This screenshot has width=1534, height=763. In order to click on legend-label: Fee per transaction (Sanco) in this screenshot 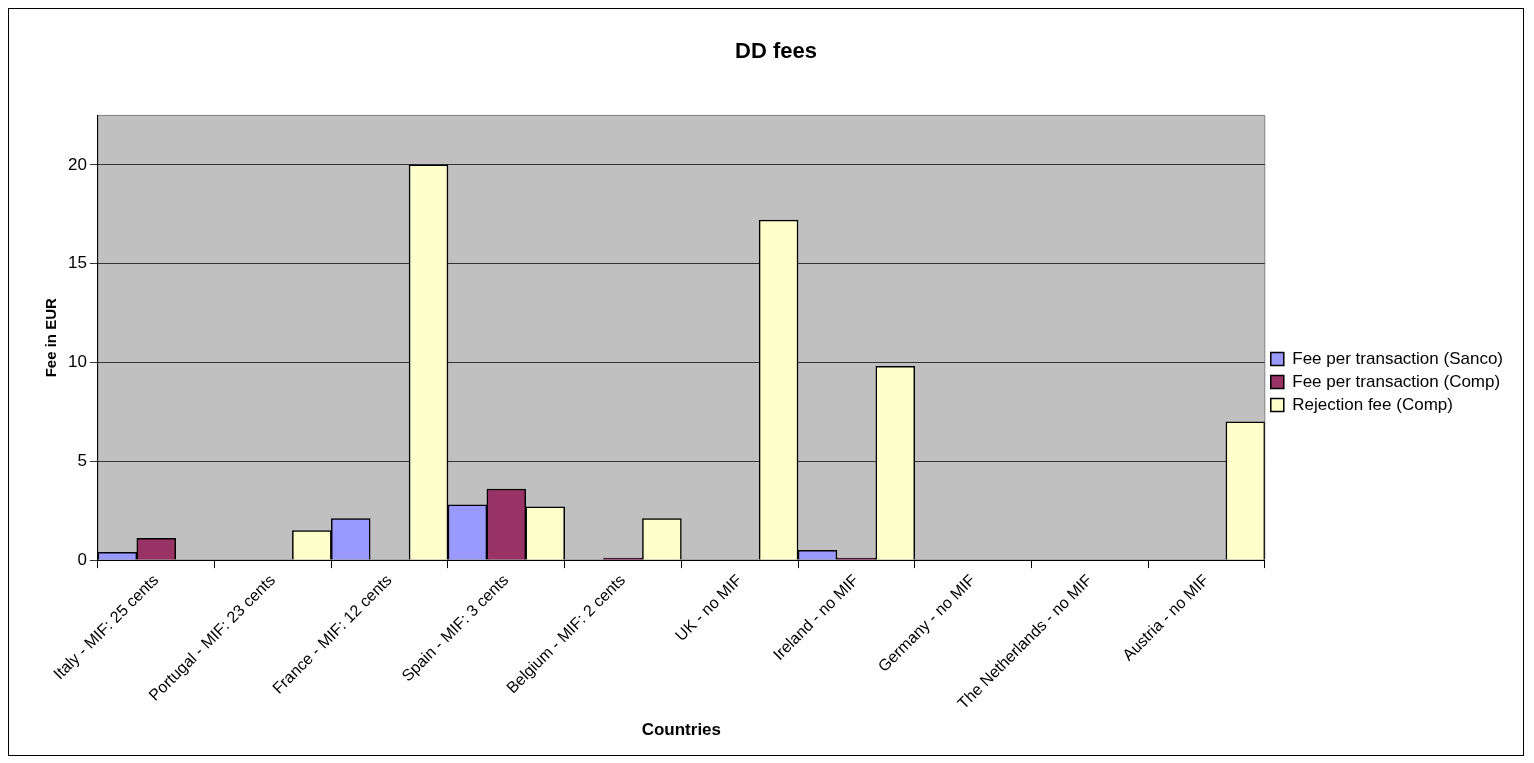, I will do `click(1397, 358)`.